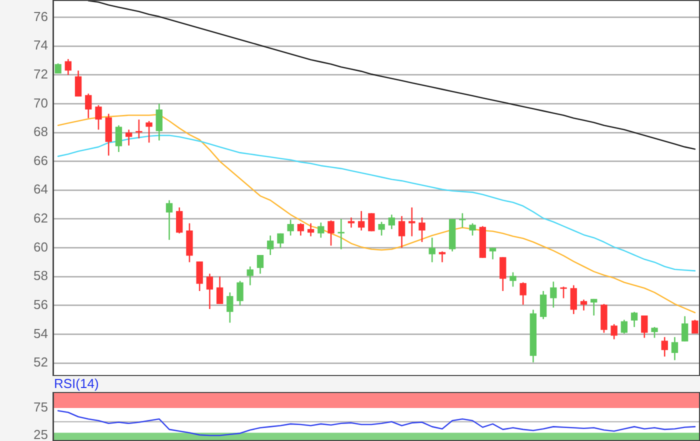 This screenshot has width=700, height=441. Describe the element at coordinates (41, 434) in the screenshot. I see `y-tick-label: 25` at that location.